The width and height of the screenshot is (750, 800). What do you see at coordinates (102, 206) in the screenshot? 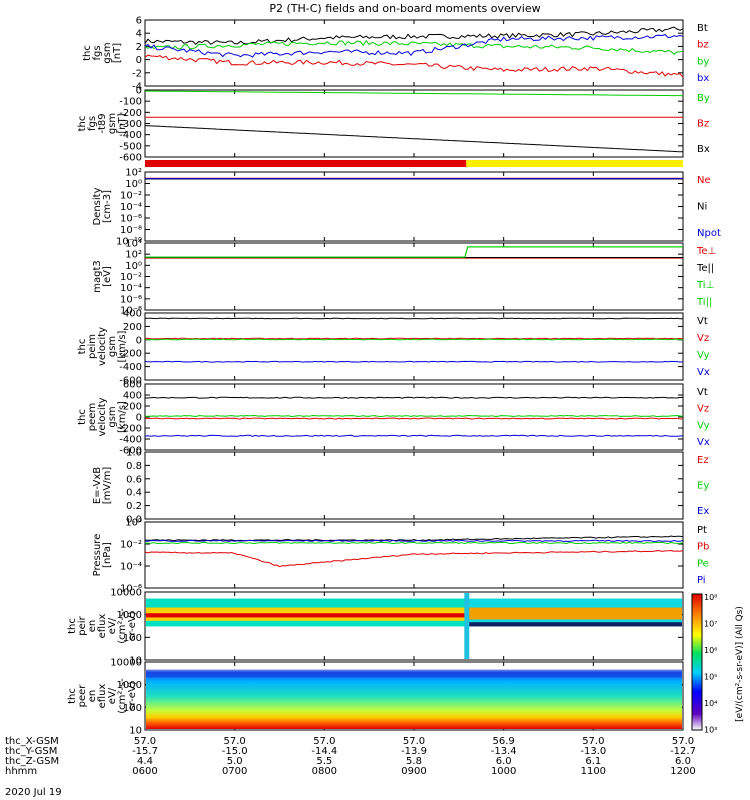
I see `y-axis-label: Density [cm-3]` at bounding box center [102, 206].